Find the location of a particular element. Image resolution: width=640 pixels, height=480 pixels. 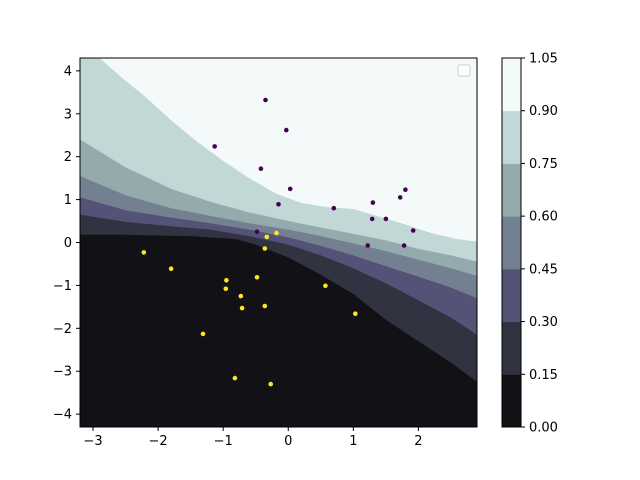

y-tick-label: 2 is located at coordinates (68, 157).